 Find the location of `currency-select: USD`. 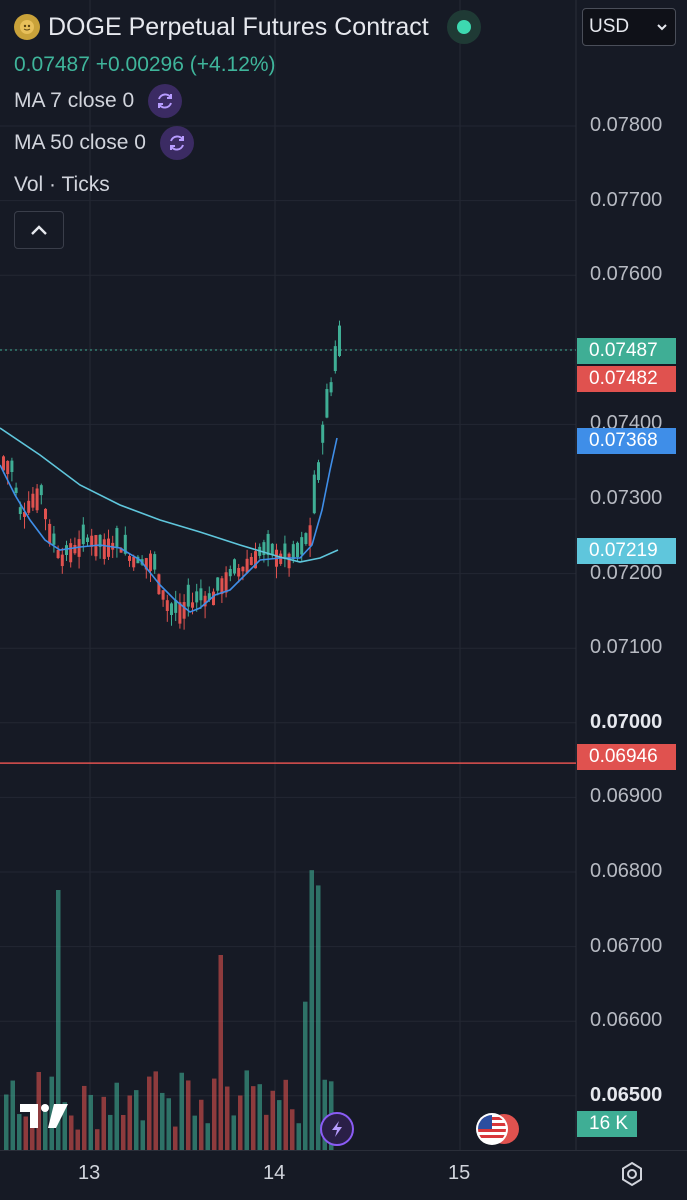

currency-select: USD is located at coordinates (629, 27).